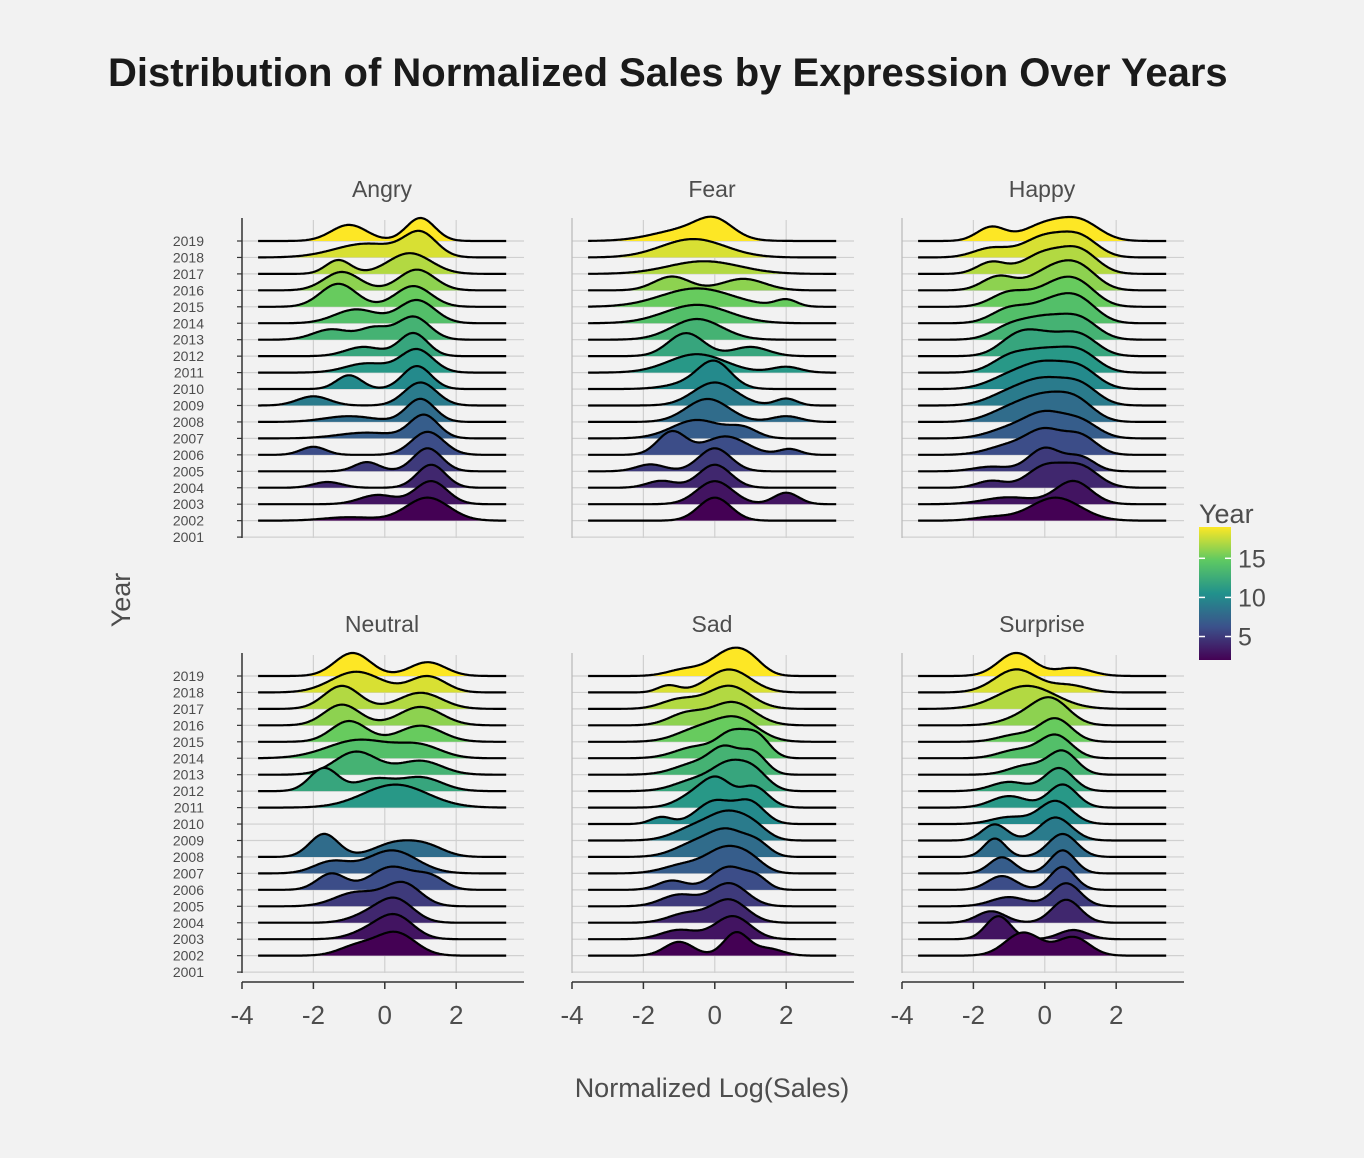  What do you see at coordinates (1042, 229) in the screenshot?
I see `ridge-fill-2019` at bounding box center [1042, 229].